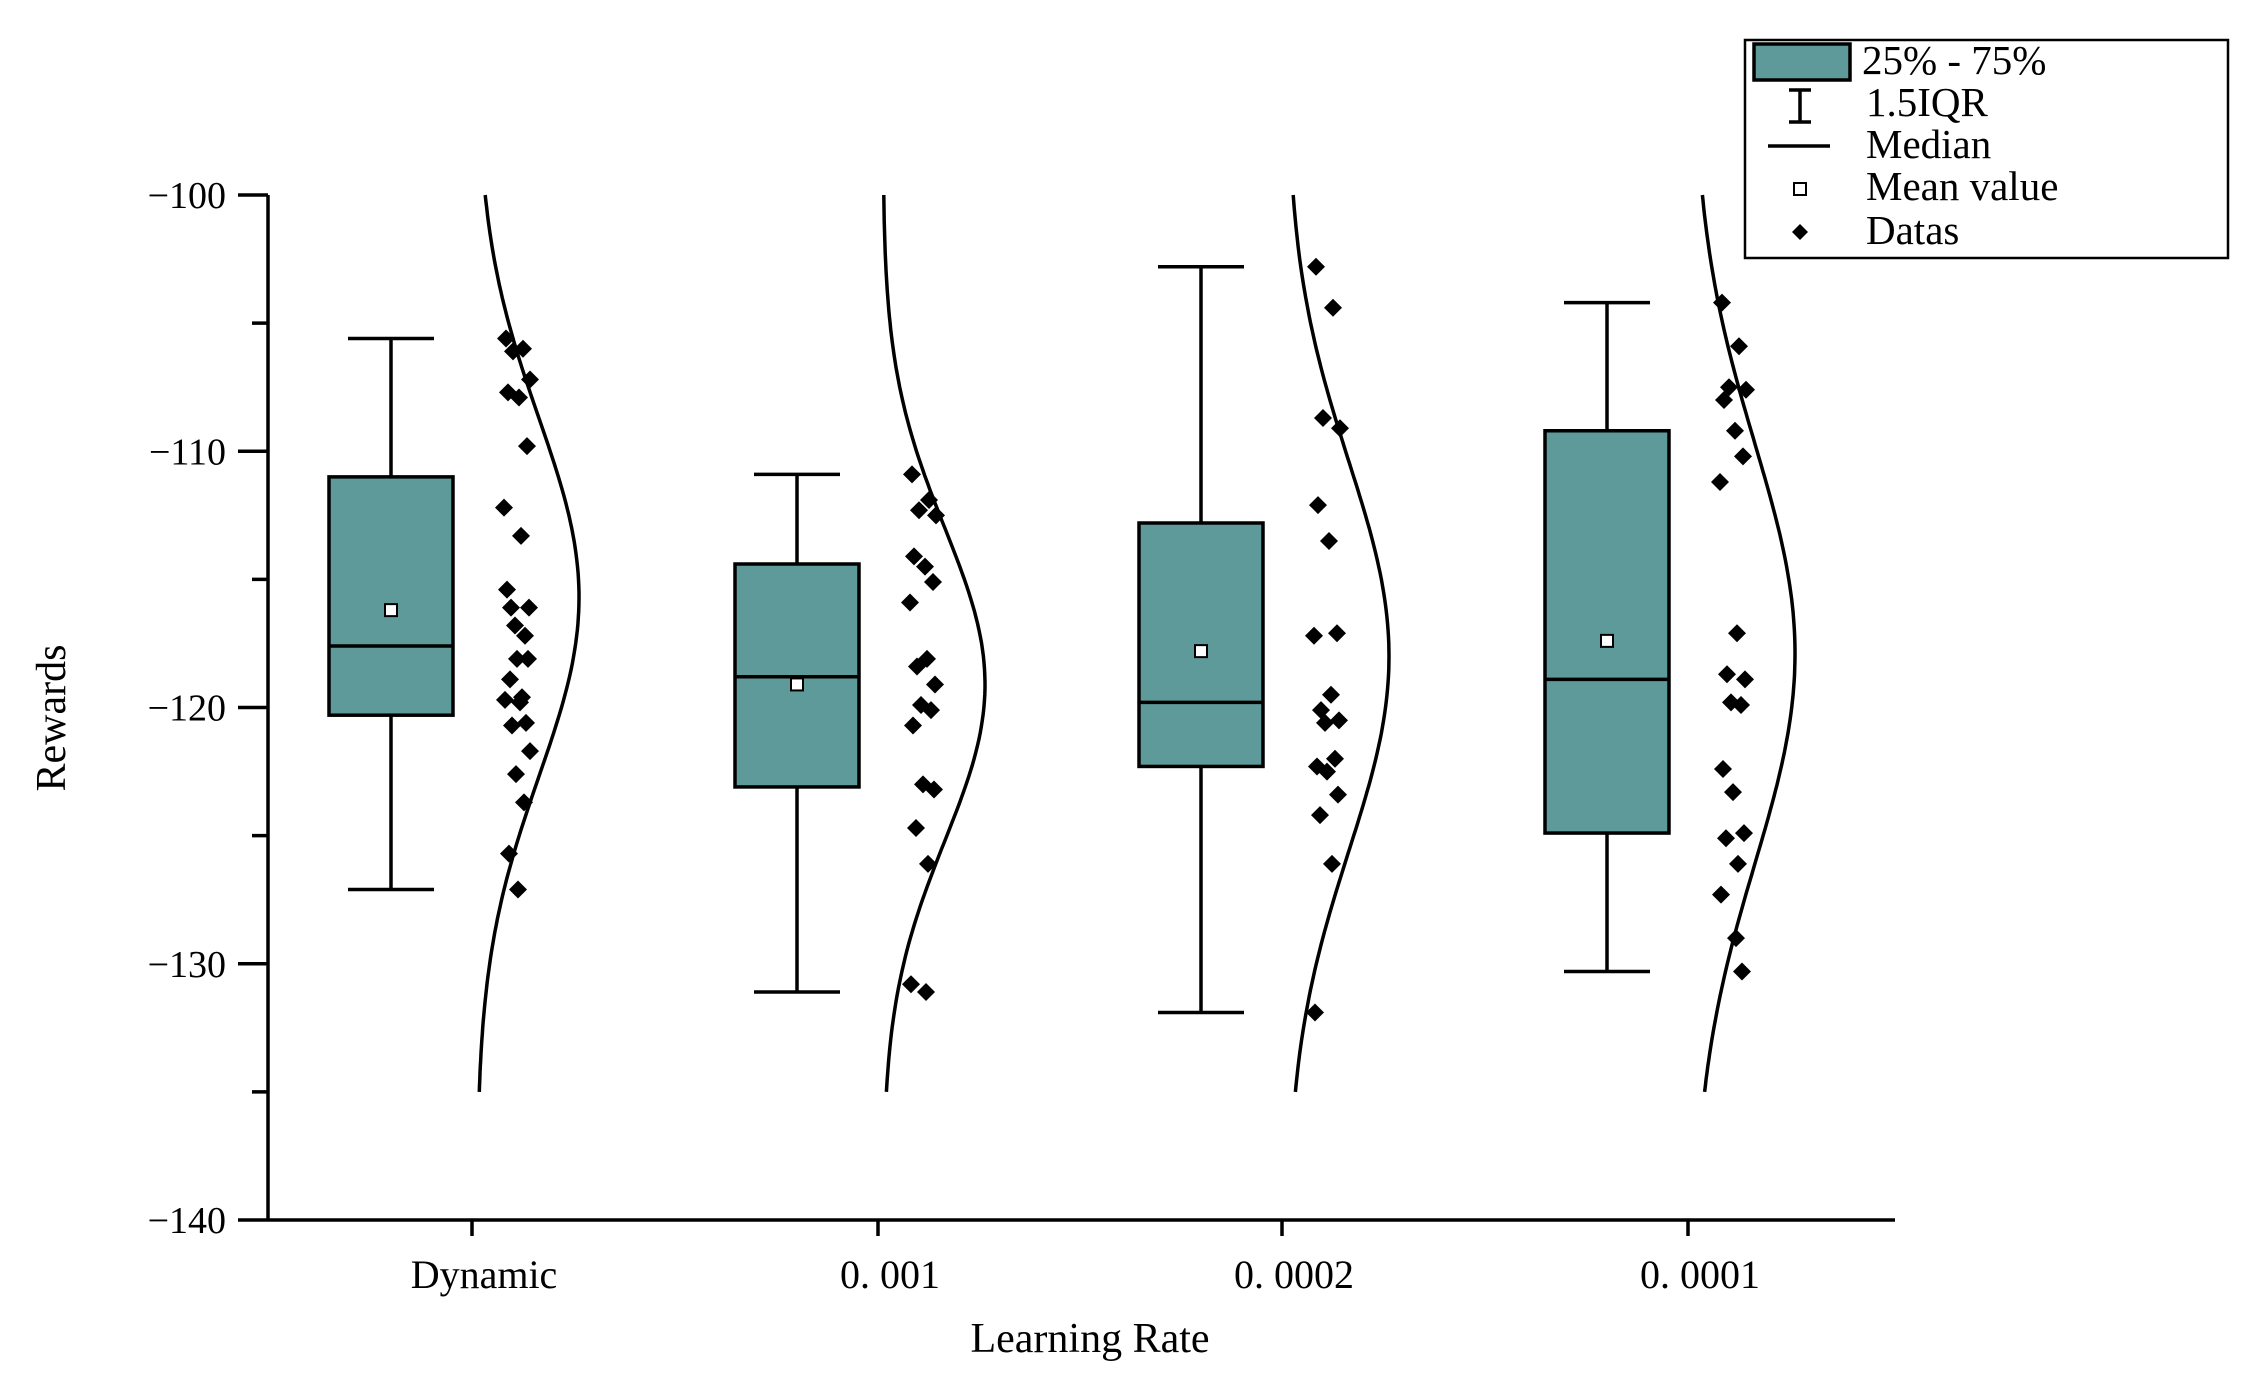 Image resolution: width=2252 pixels, height=1394 pixels. Describe the element at coordinates (1962, 186) in the screenshot. I see `legend-label-mean: Mean value` at that location.